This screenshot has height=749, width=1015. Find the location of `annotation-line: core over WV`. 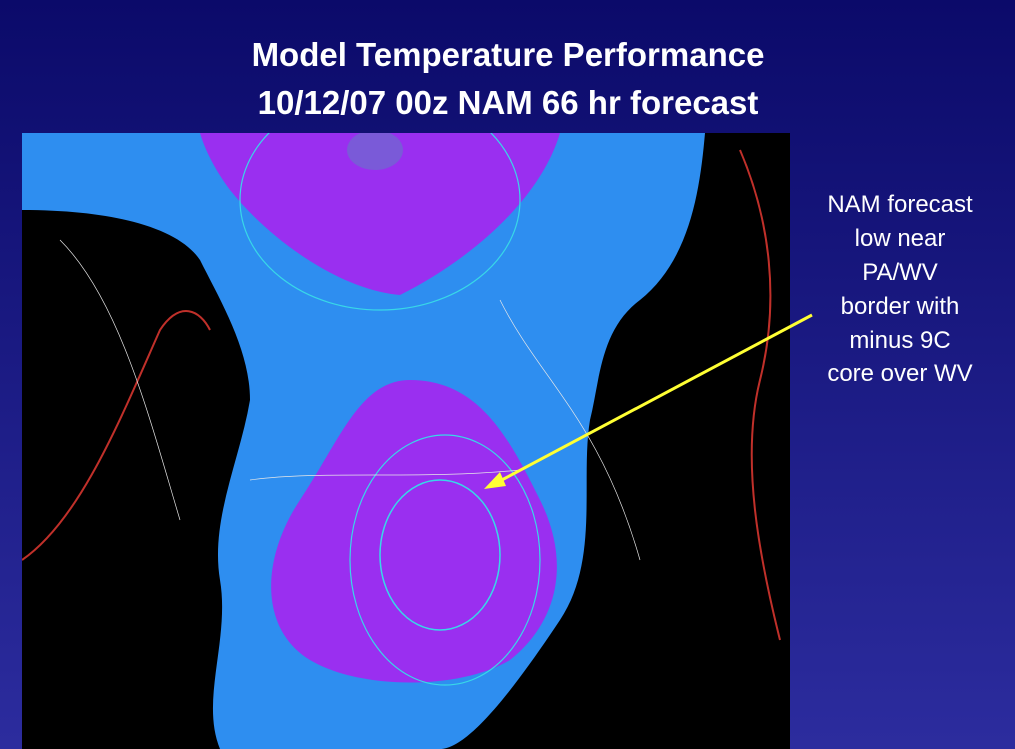

annotation-line: core over WV is located at coordinates (899, 373).